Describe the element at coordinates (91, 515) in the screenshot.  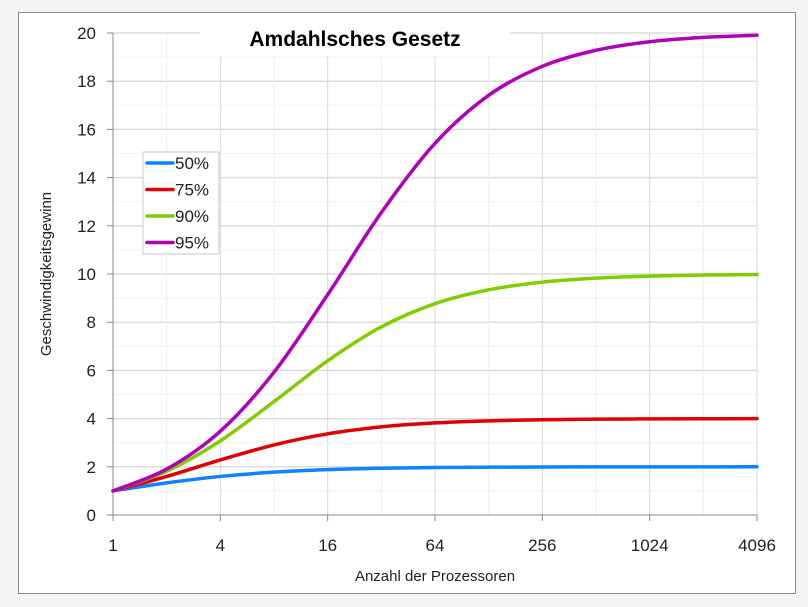
I see `y-tick-label: 0` at that location.